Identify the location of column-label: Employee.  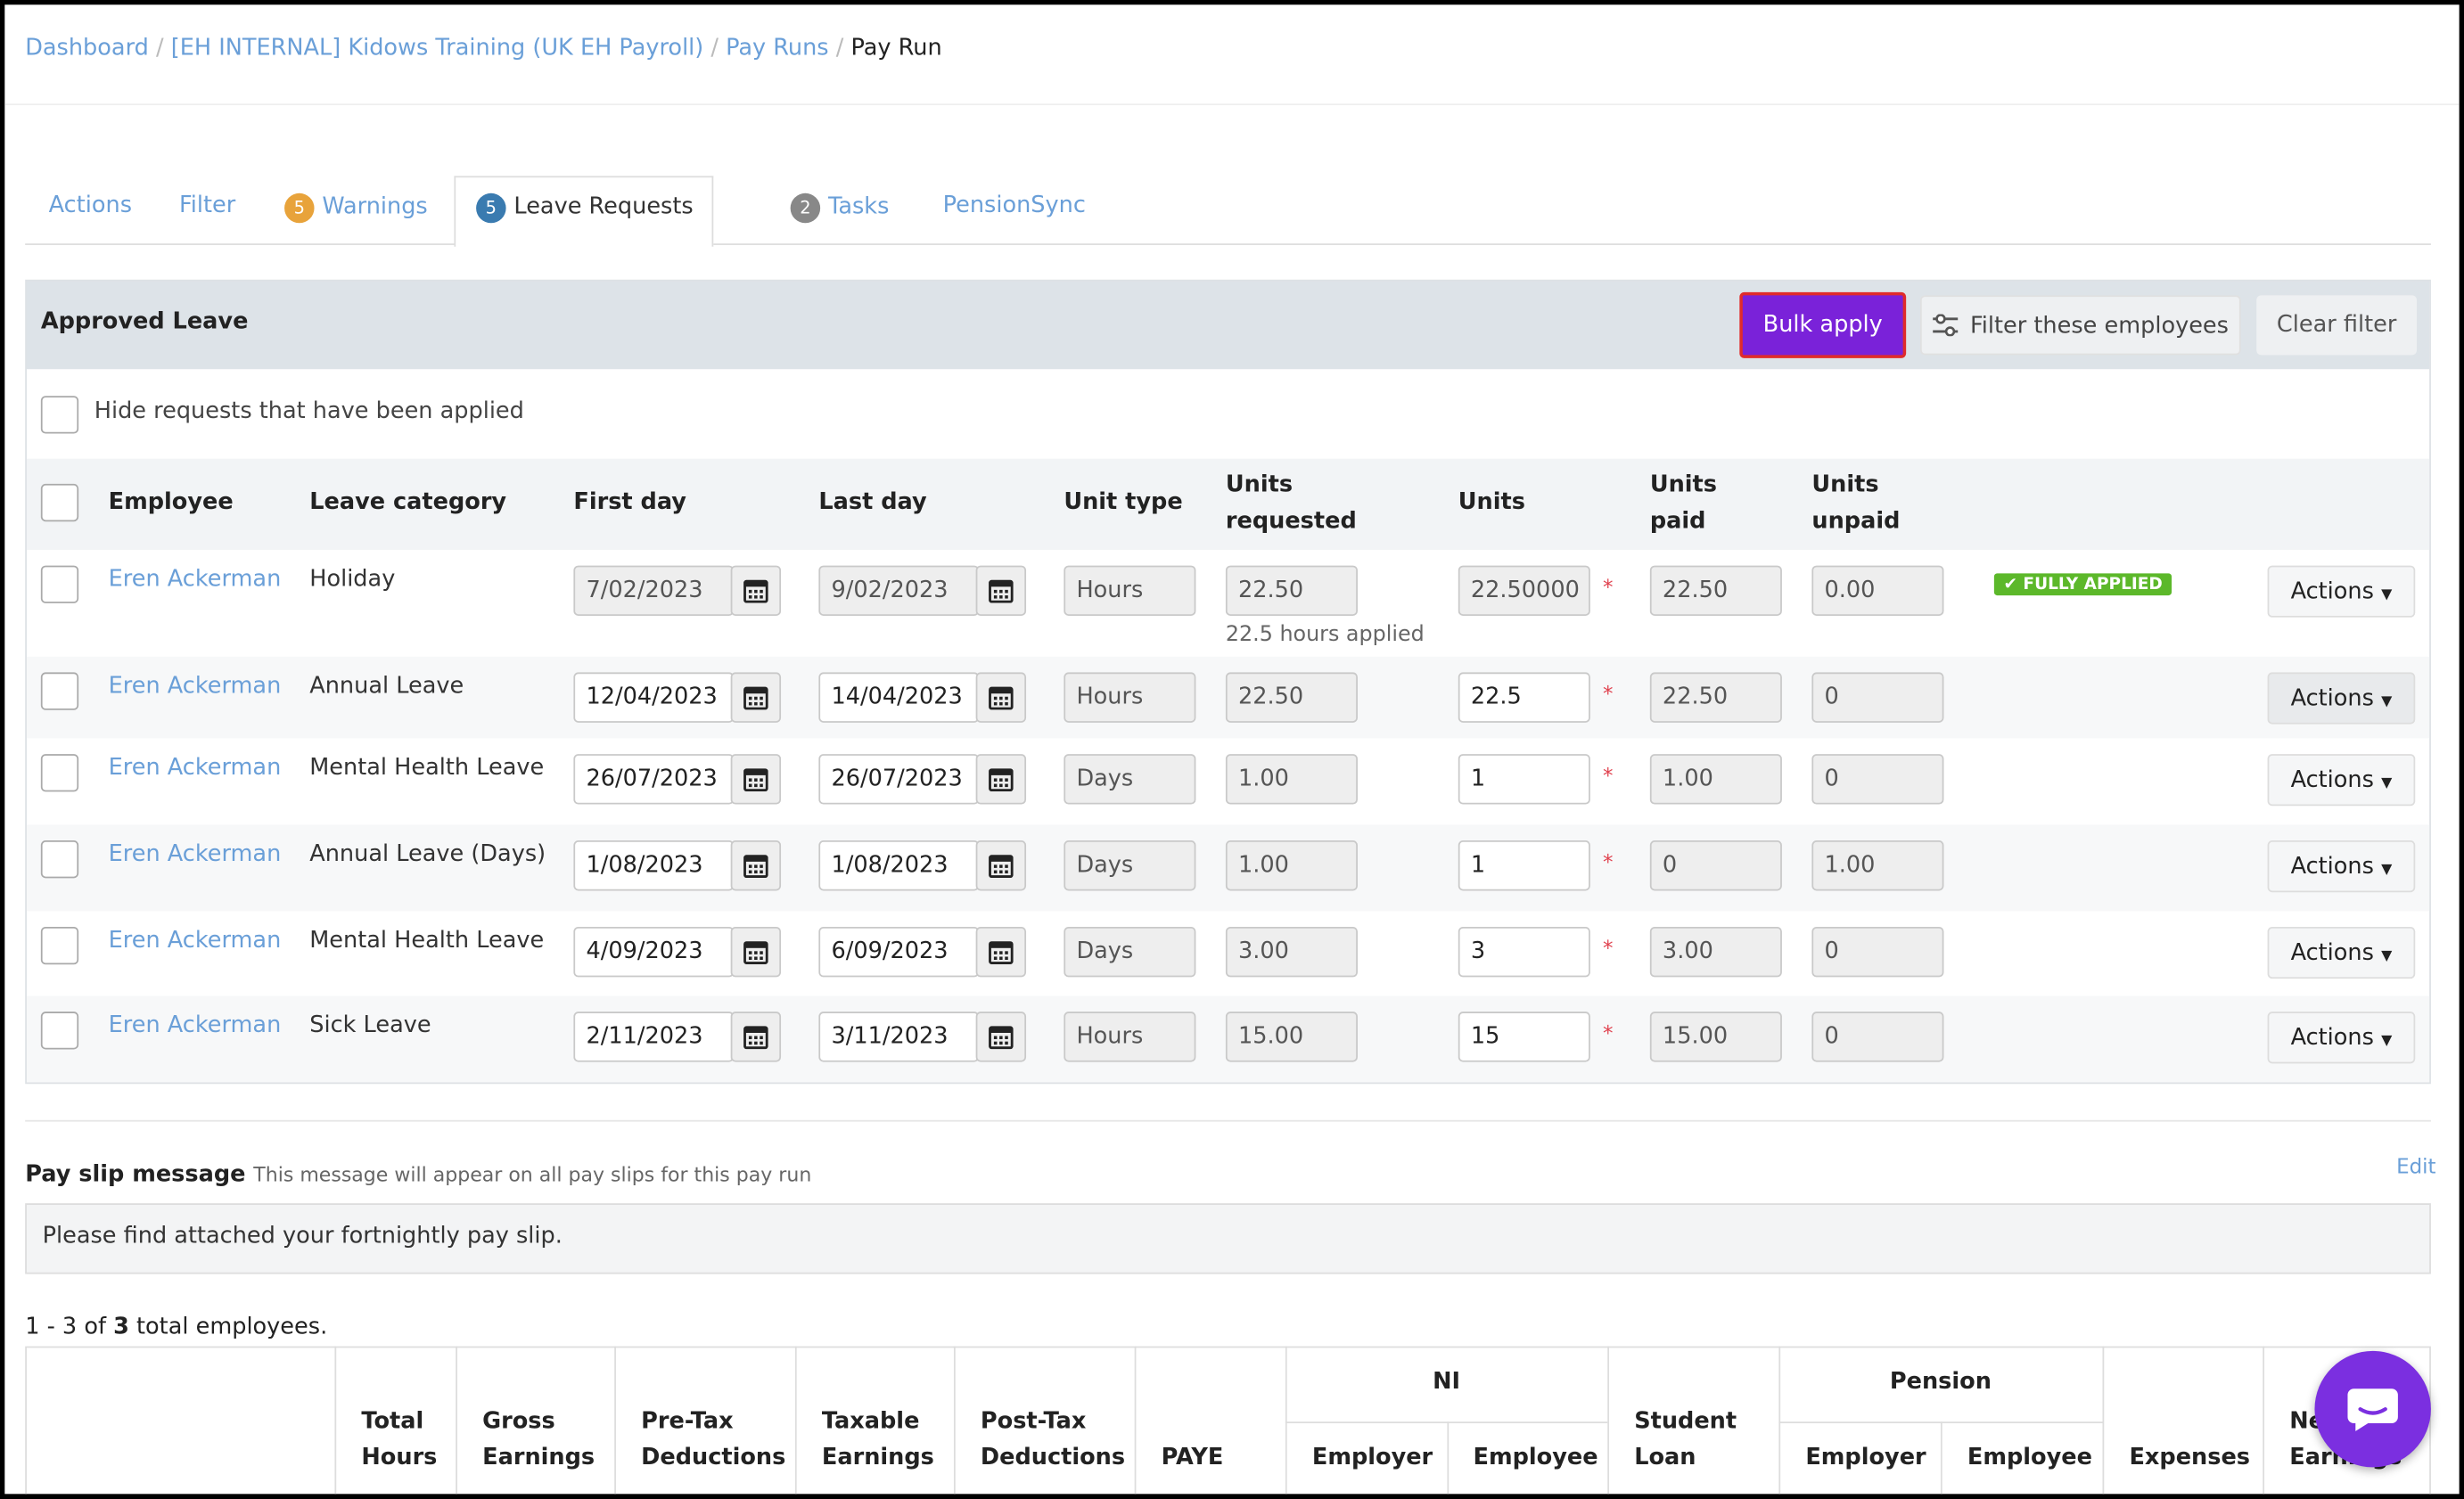
(2029, 1457).